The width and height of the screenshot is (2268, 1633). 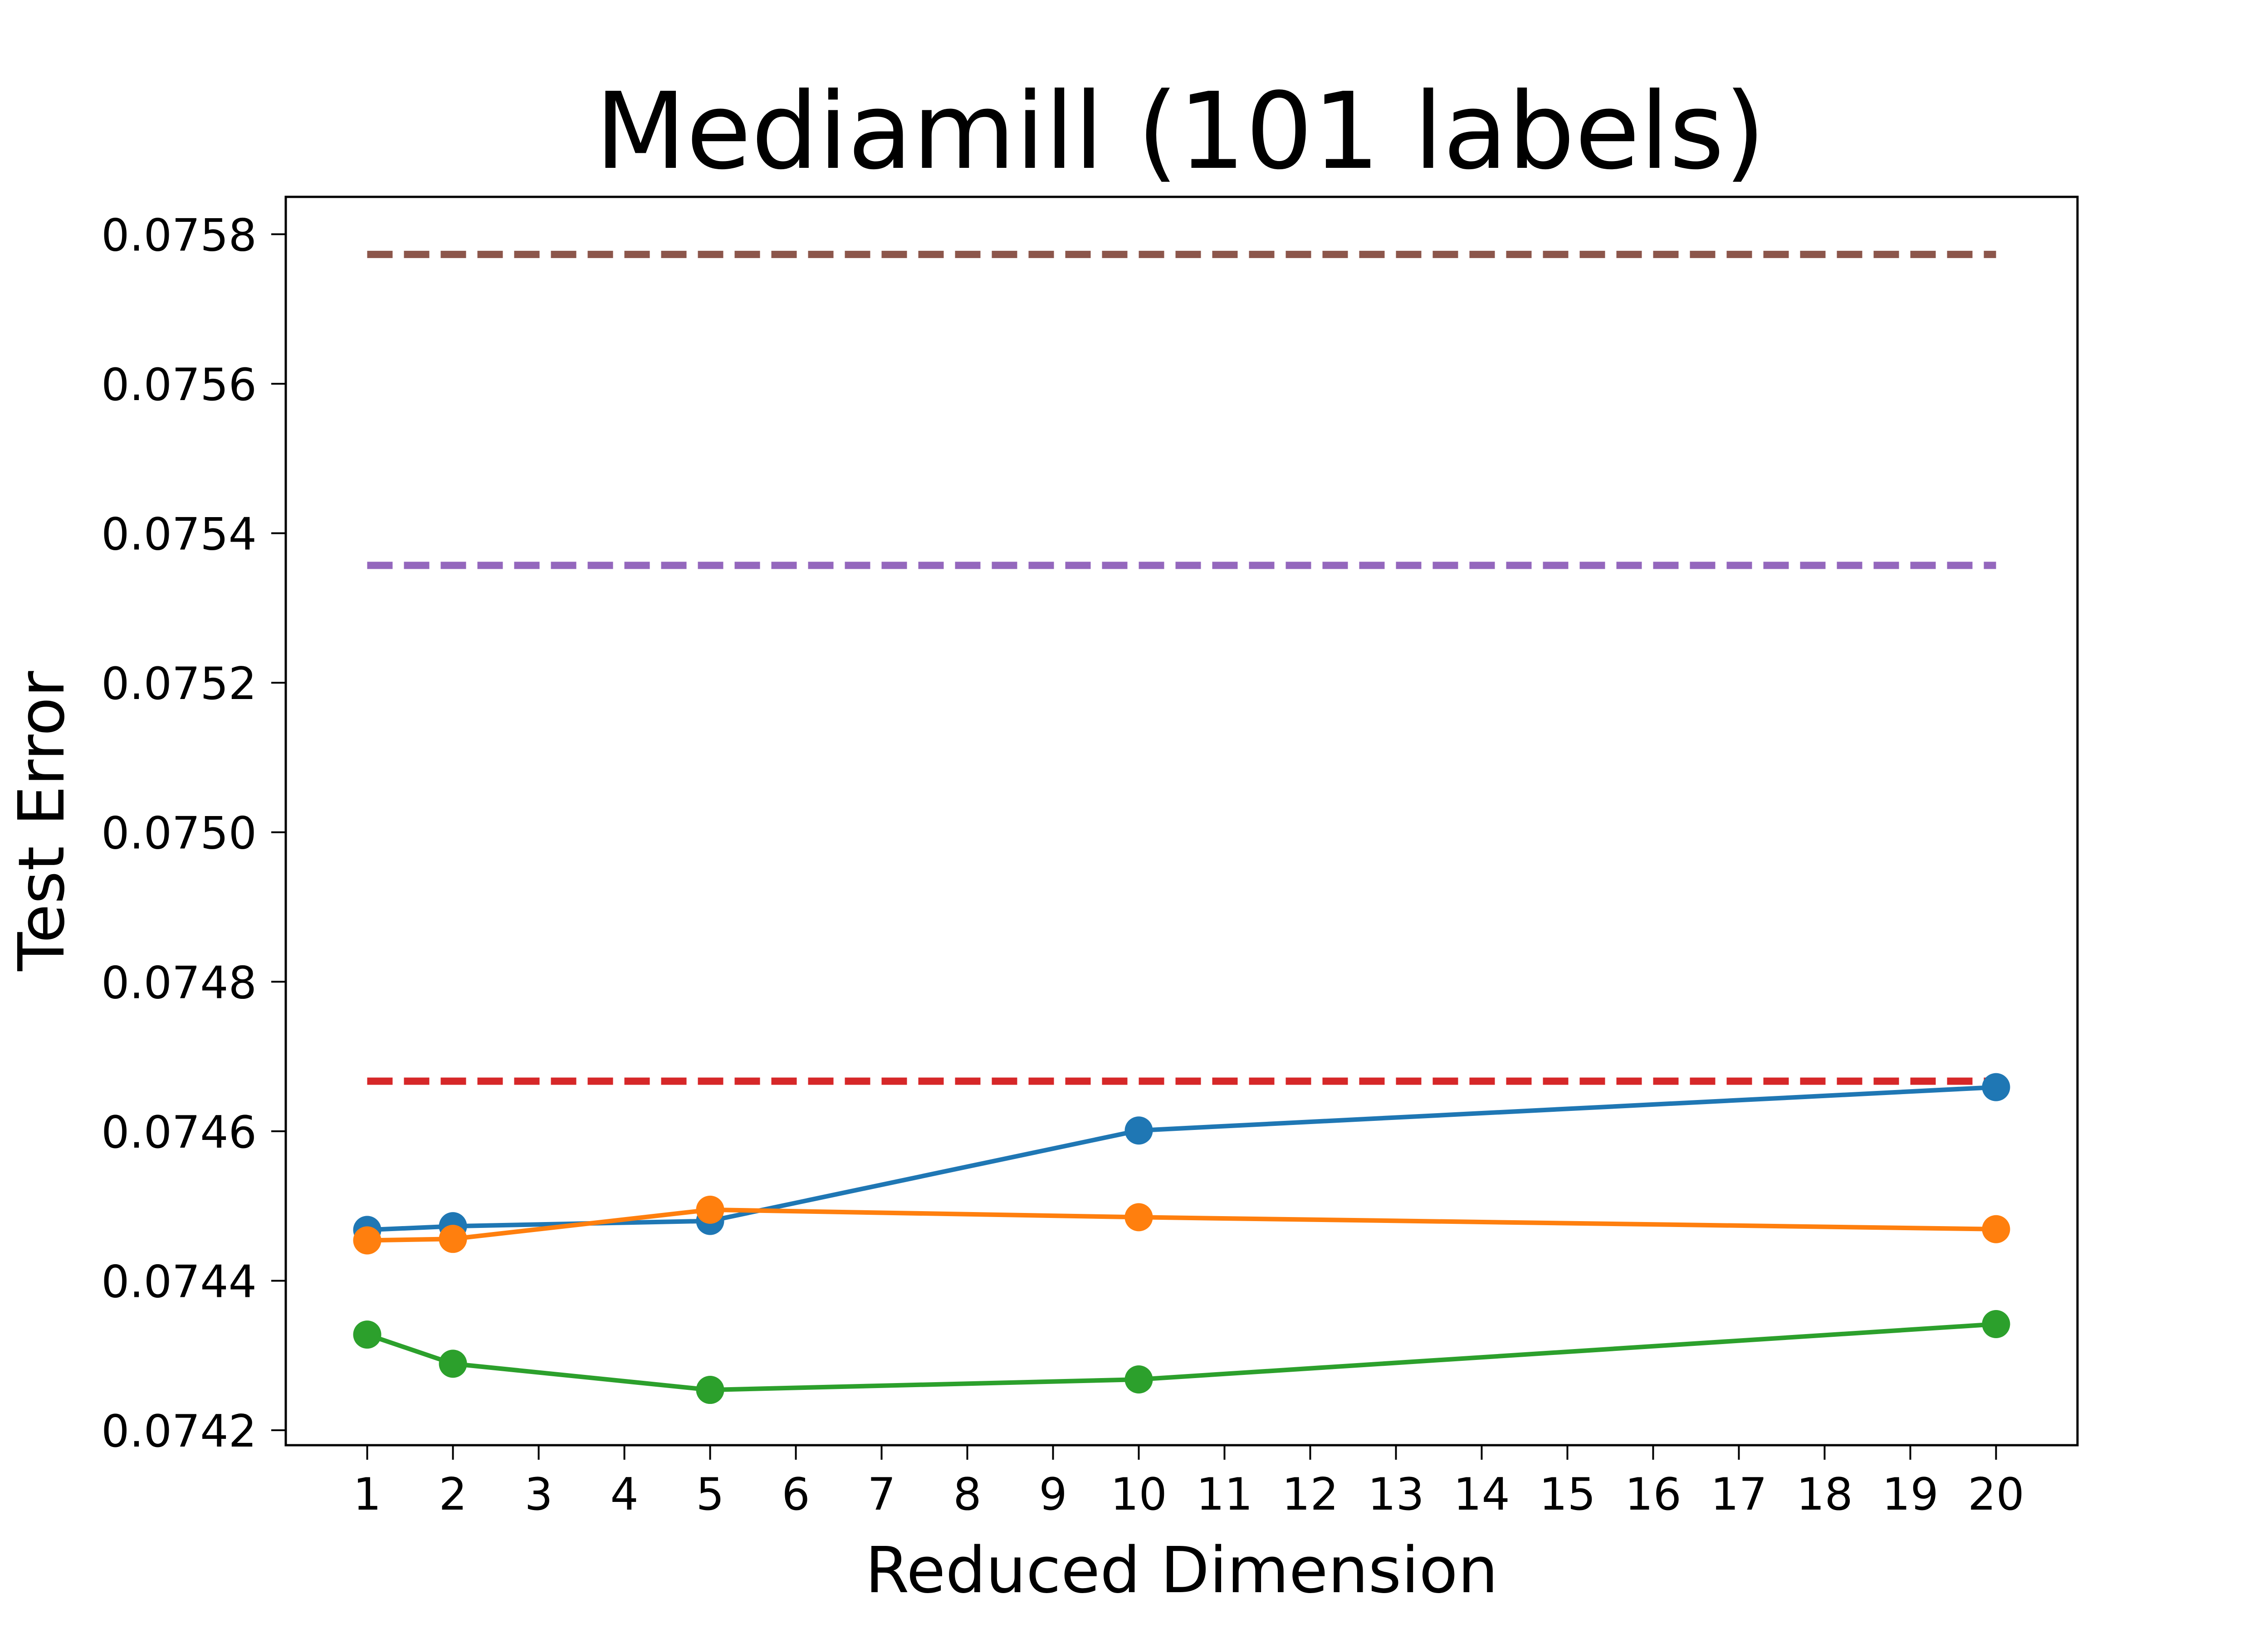 What do you see at coordinates (453, 1495) in the screenshot?
I see `x-tick-label-2: 2` at bounding box center [453, 1495].